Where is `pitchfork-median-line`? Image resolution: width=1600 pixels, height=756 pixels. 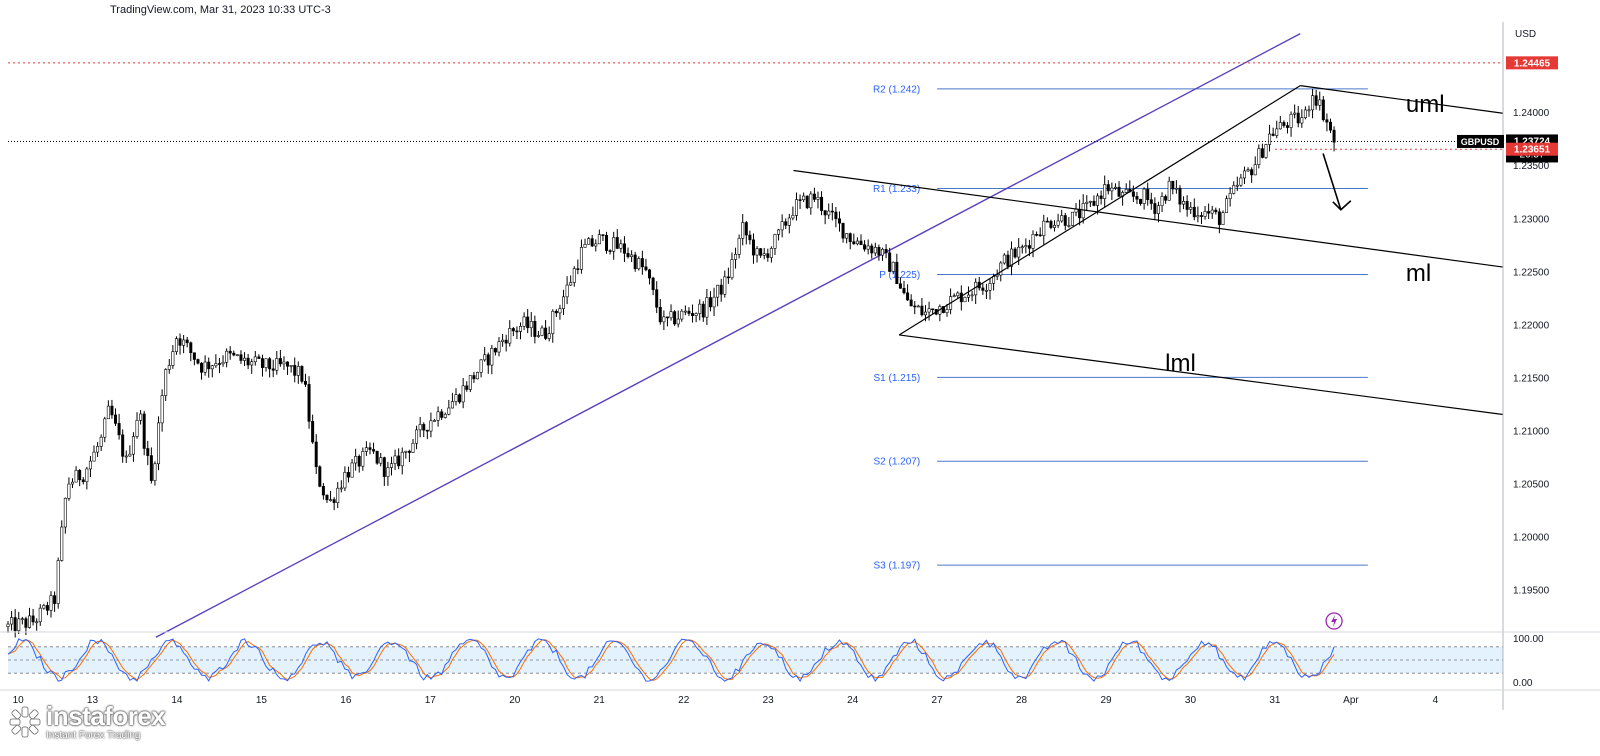
pitchfork-median-line is located at coordinates (1148, 218).